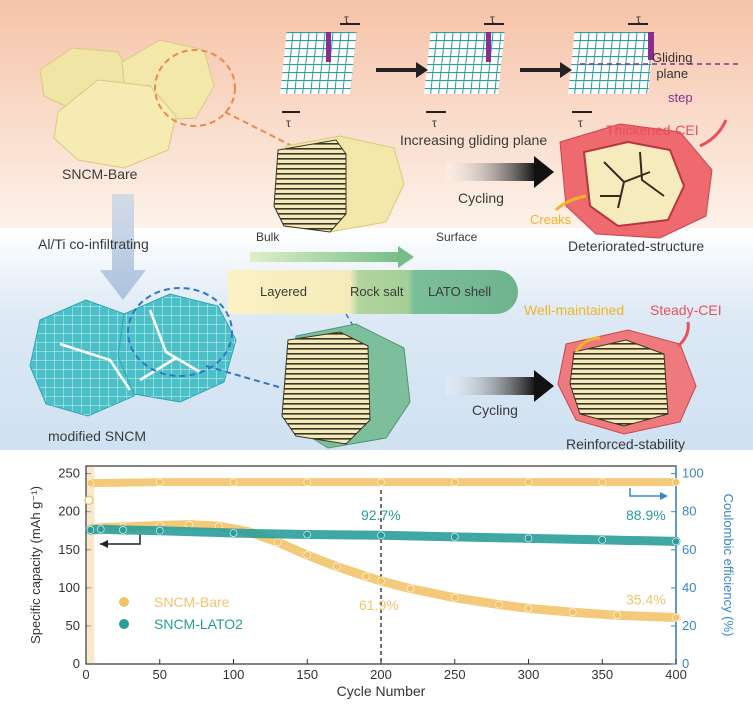  Describe the element at coordinates (381, 515) in the screenshot. I see `annotation-lato-200: 92.7%` at that location.